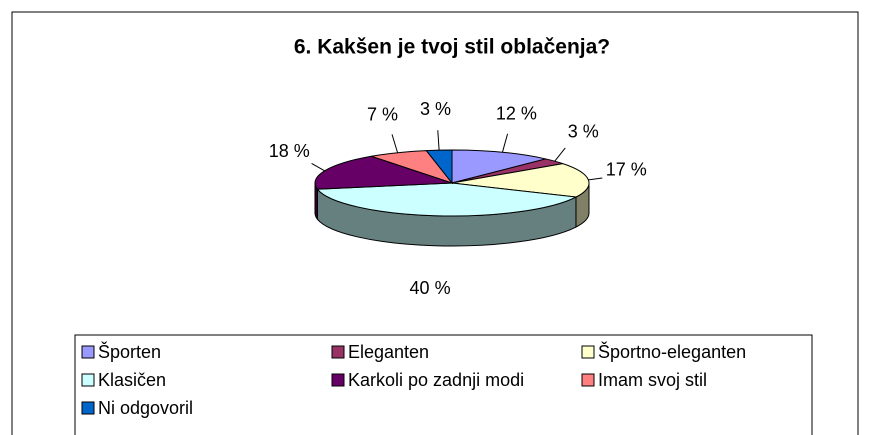 The height and width of the screenshot is (435, 884). What do you see at coordinates (388, 352) in the screenshot?
I see `legend-label: Eleganten` at bounding box center [388, 352].